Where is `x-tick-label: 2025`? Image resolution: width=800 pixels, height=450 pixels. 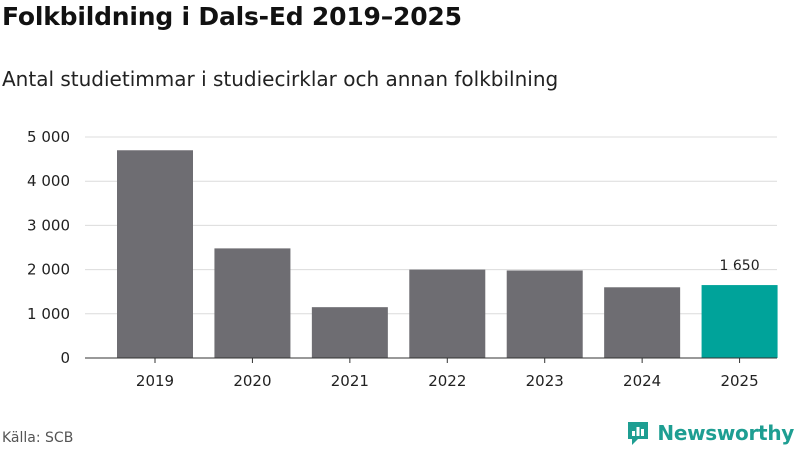
x-tick-label: 2025 is located at coordinates (739, 381).